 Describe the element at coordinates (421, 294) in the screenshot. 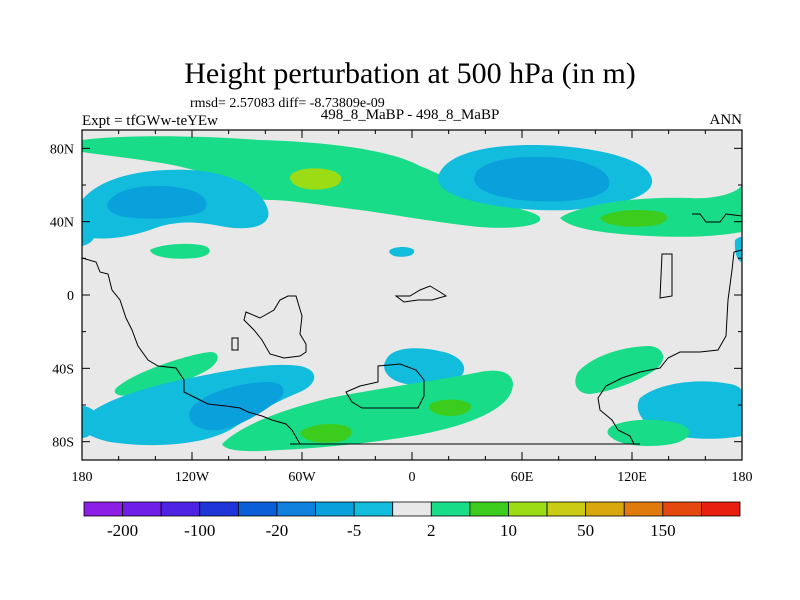

I see `maritime-continent` at that location.